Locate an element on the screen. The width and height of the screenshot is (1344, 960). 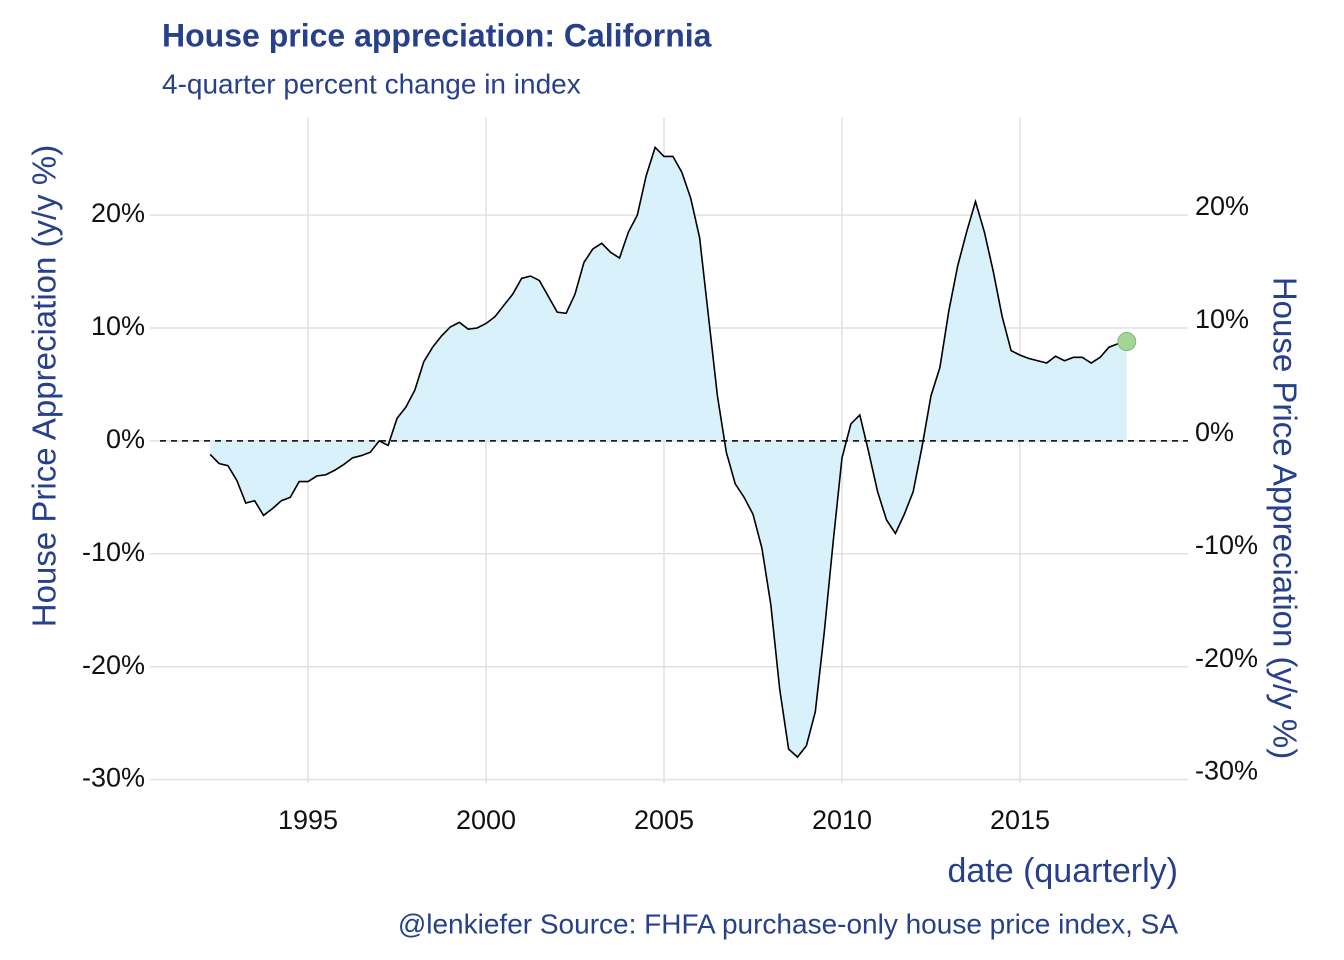
x-tick-label: 2000 is located at coordinates (486, 820).